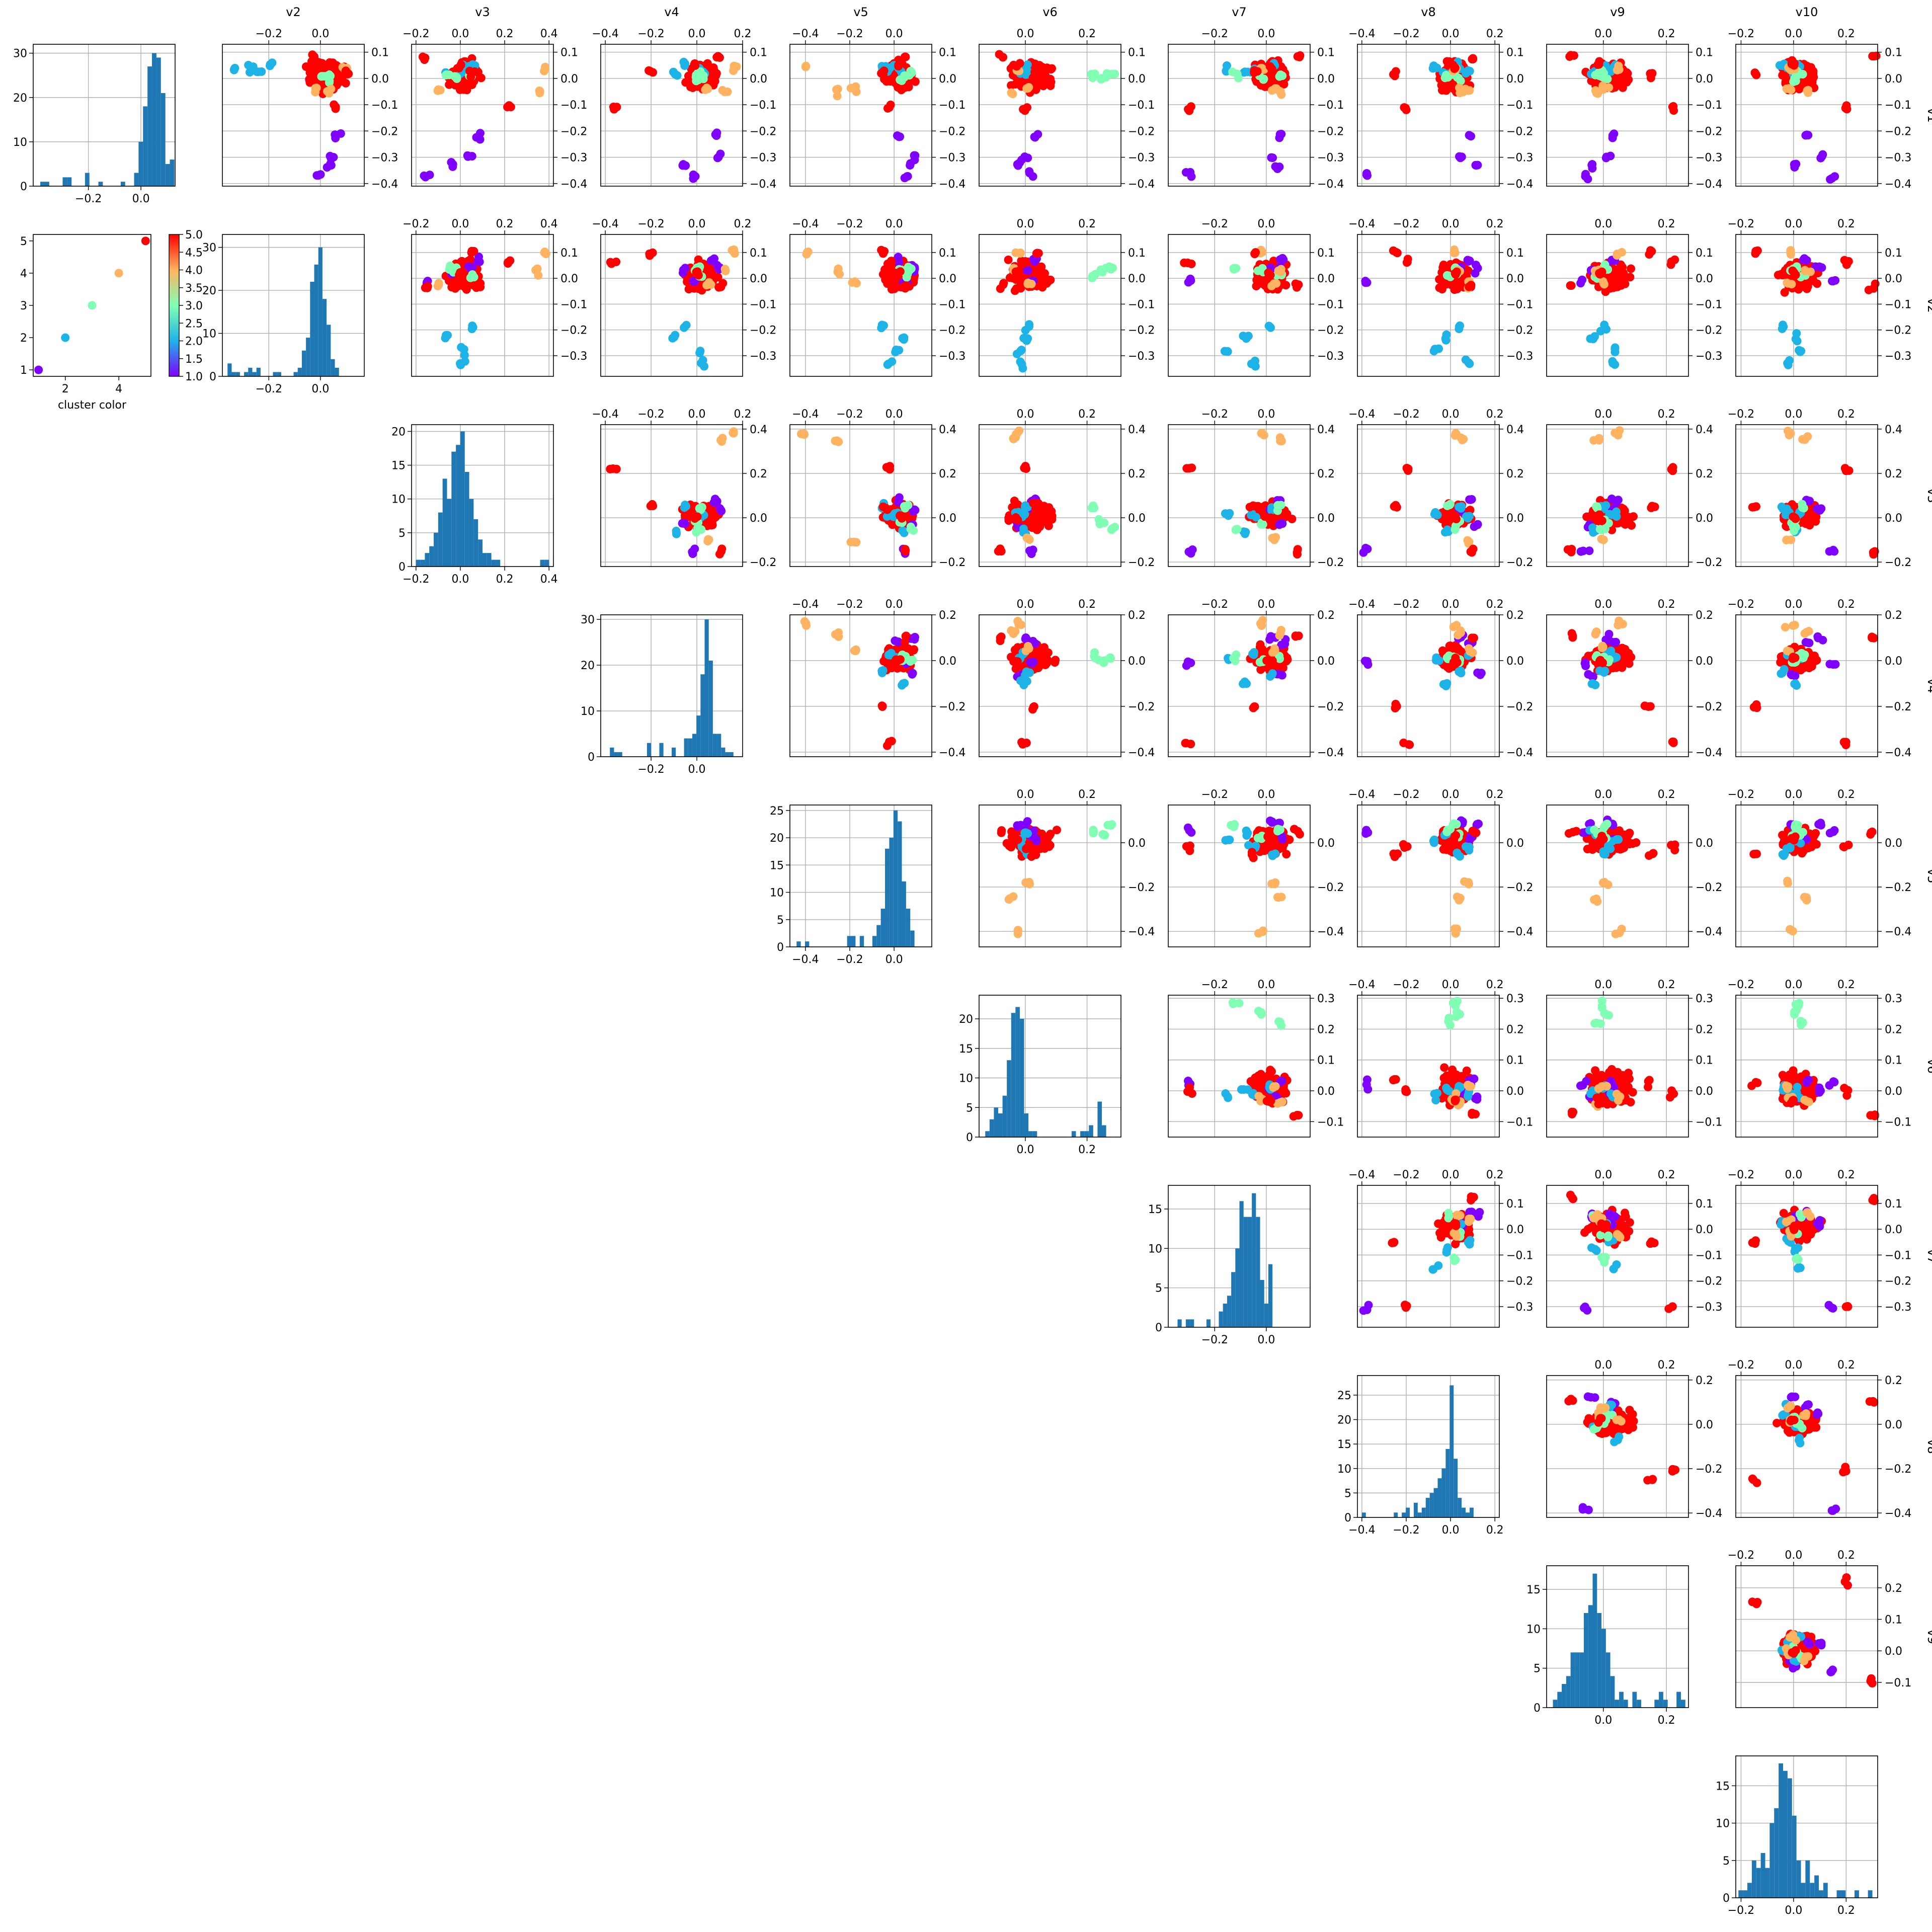 The image size is (1932, 1932). What do you see at coordinates (1067, 298) in the screenshot?
I see `scatter-v2-vs-v6: 0.0 0.20.10.0−0.1−0.2−0.3` at bounding box center [1067, 298].